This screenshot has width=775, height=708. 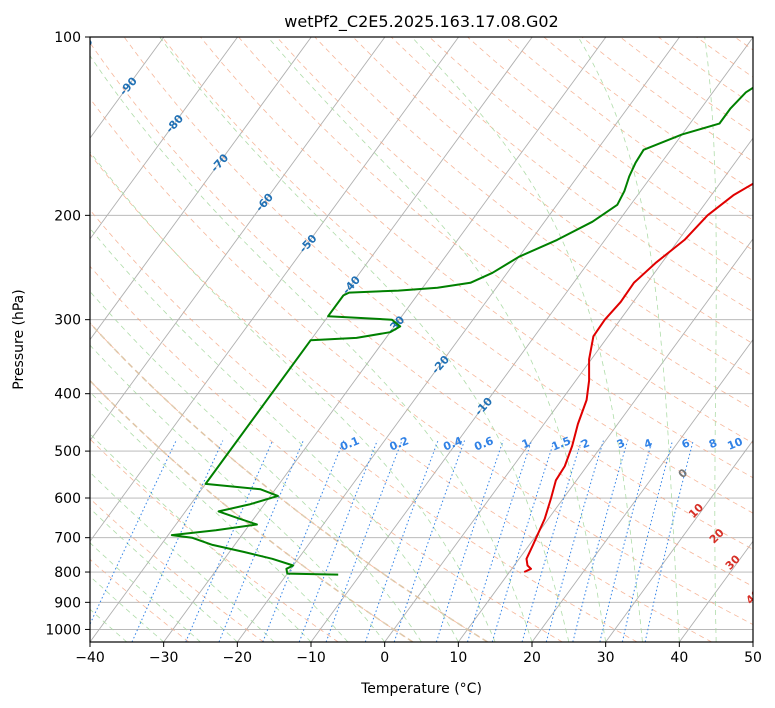 What do you see at coordinates (696, 511) in the screenshot?
I see `moist-adiabat-label: 10` at bounding box center [696, 511].